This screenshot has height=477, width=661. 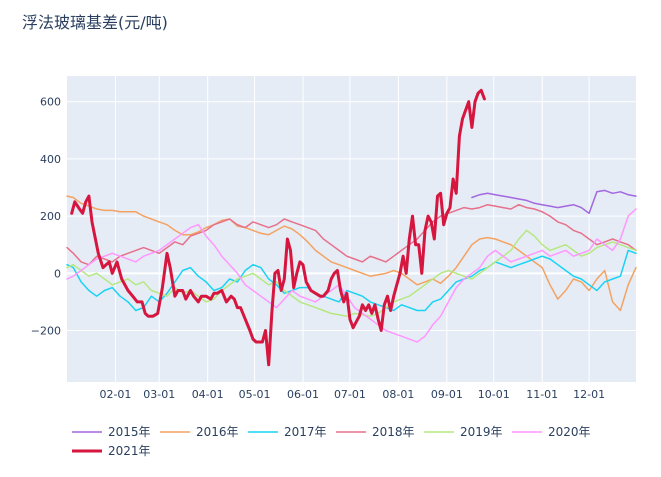 What do you see at coordinates (217, 432) in the screenshot?
I see `legend-label: 2016年` at bounding box center [217, 432].